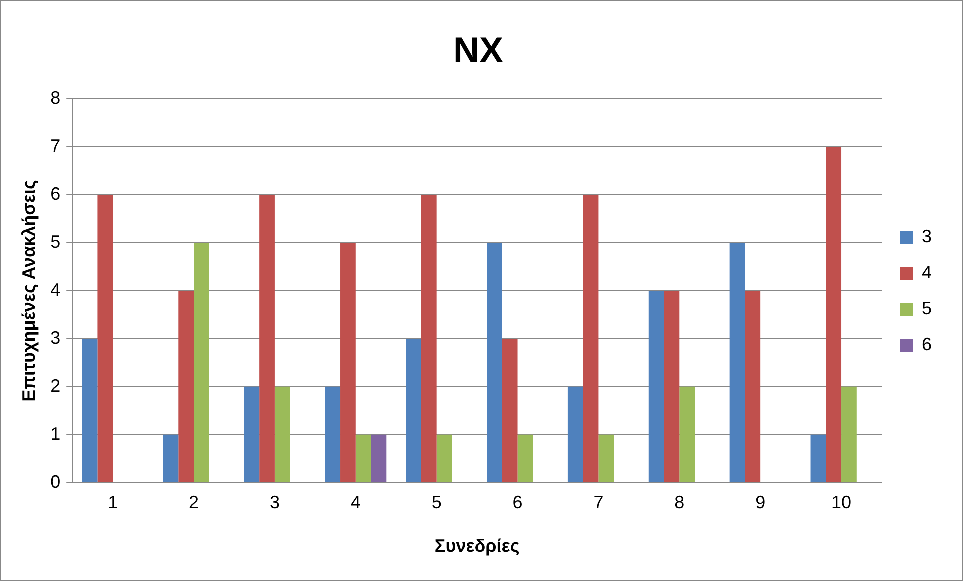 This screenshot has width=963, height=581. Describe the element at coordinates (927, 272) in the screenshot. I see `legend-label: 4` at that location.